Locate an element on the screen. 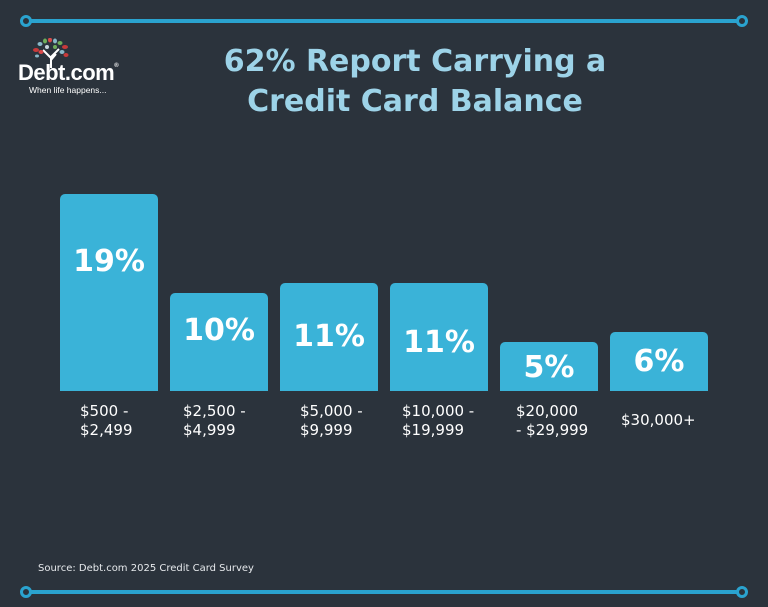  top-divider is located at coordinates (384, 21).